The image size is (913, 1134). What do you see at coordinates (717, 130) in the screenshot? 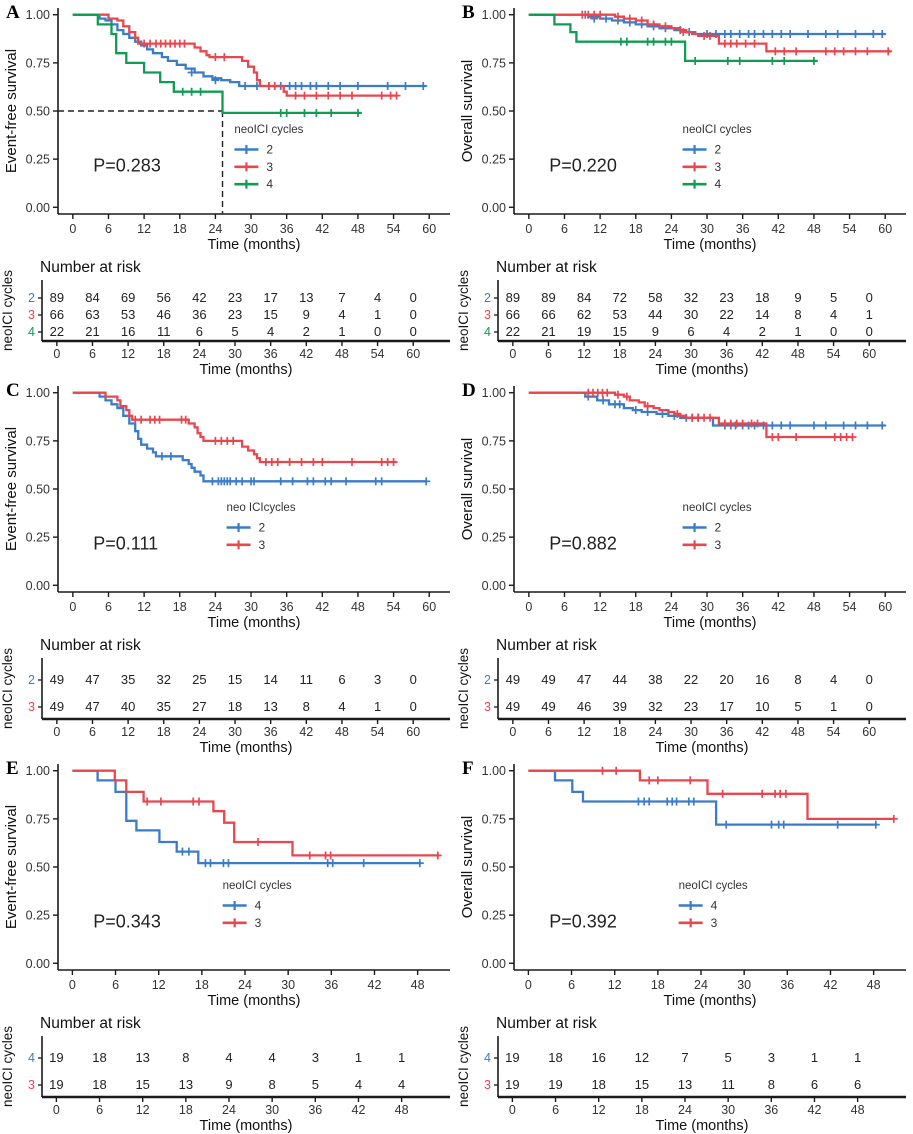
I see `legend-title: neoICI cycles` at bounding box center [717, 130].